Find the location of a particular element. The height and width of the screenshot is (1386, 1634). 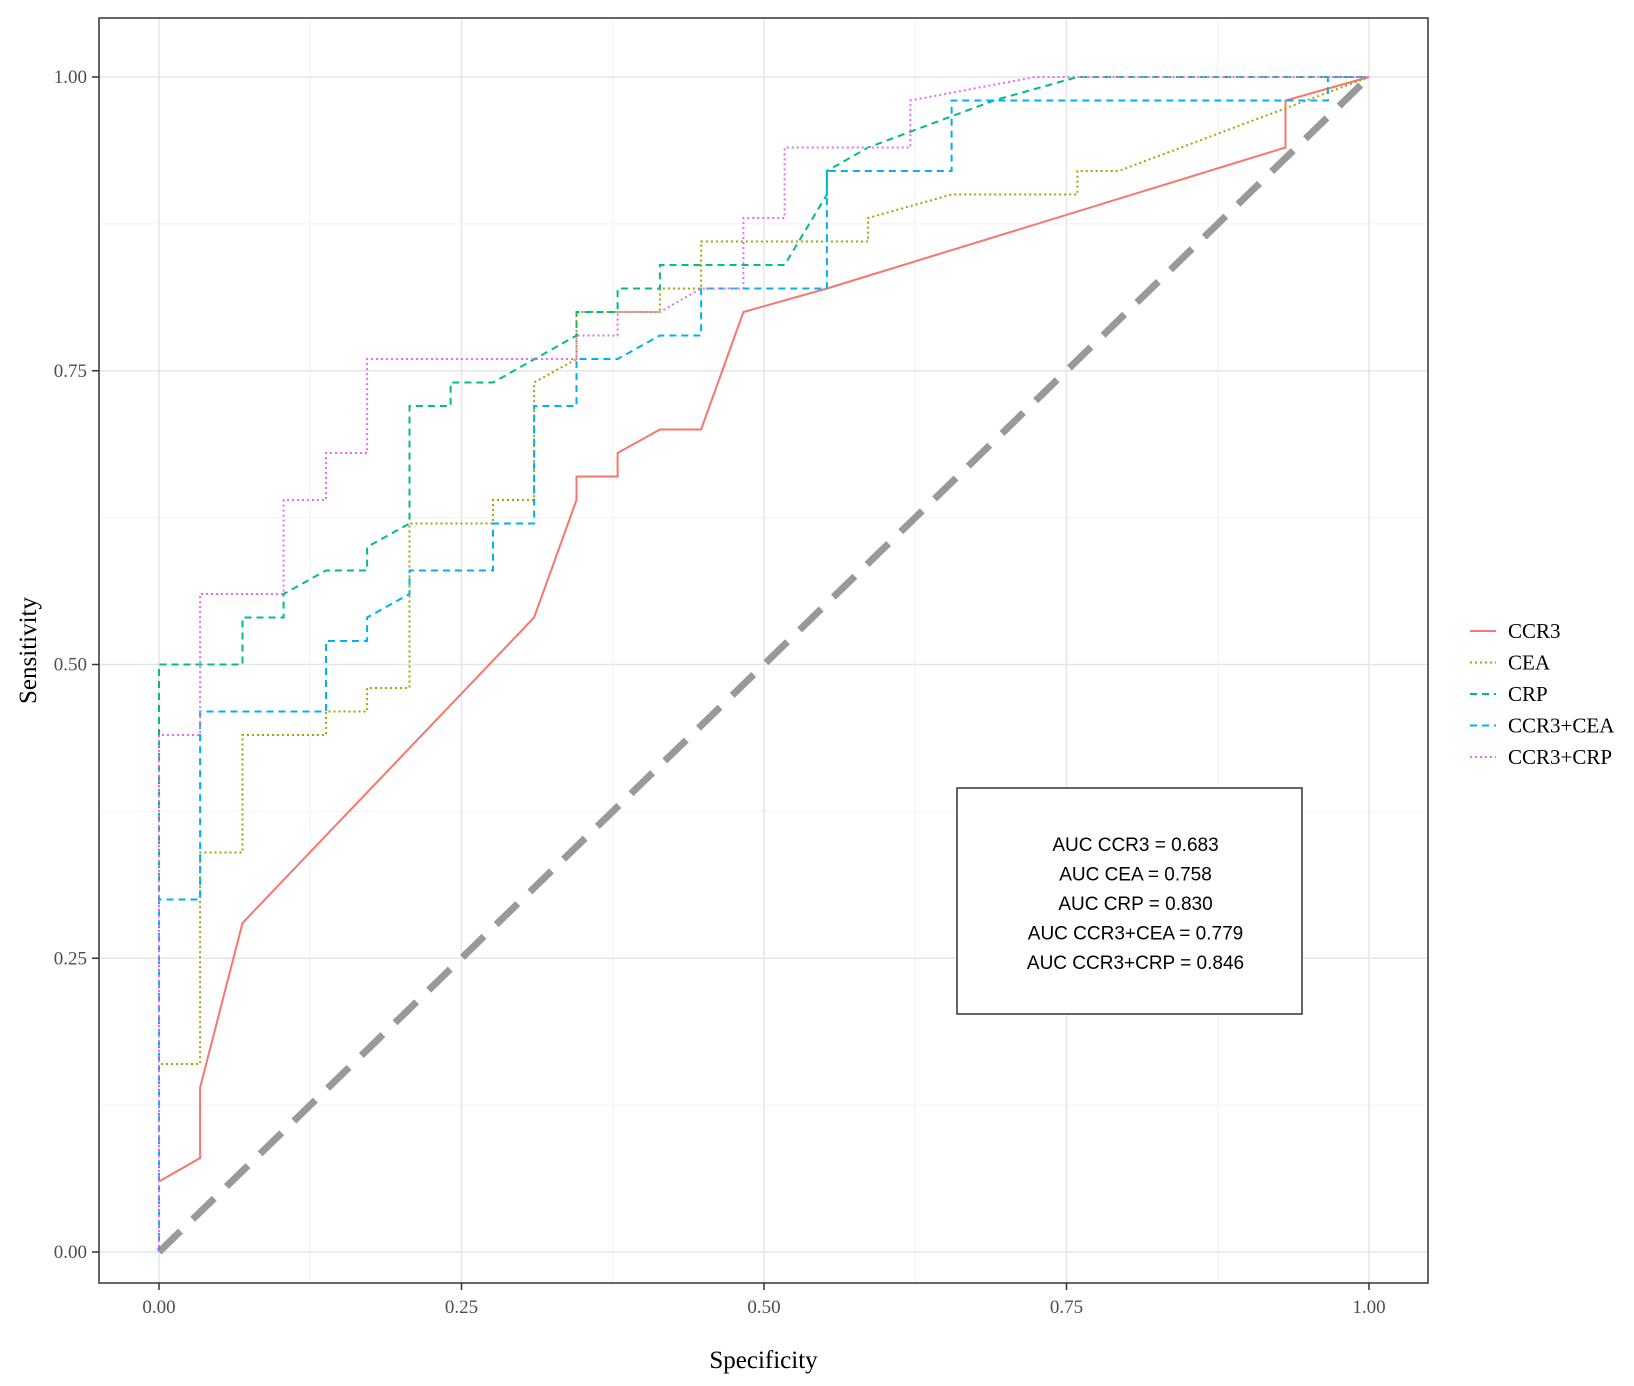

legend-label: CCR3 is located at coordinates (1534, 631).